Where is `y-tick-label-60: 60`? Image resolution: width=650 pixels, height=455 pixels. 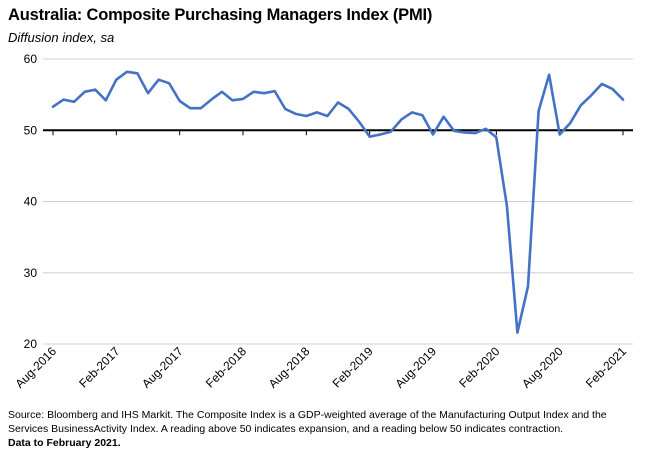 y-tick-label-60: 60 is located at coordinates (31, 59).